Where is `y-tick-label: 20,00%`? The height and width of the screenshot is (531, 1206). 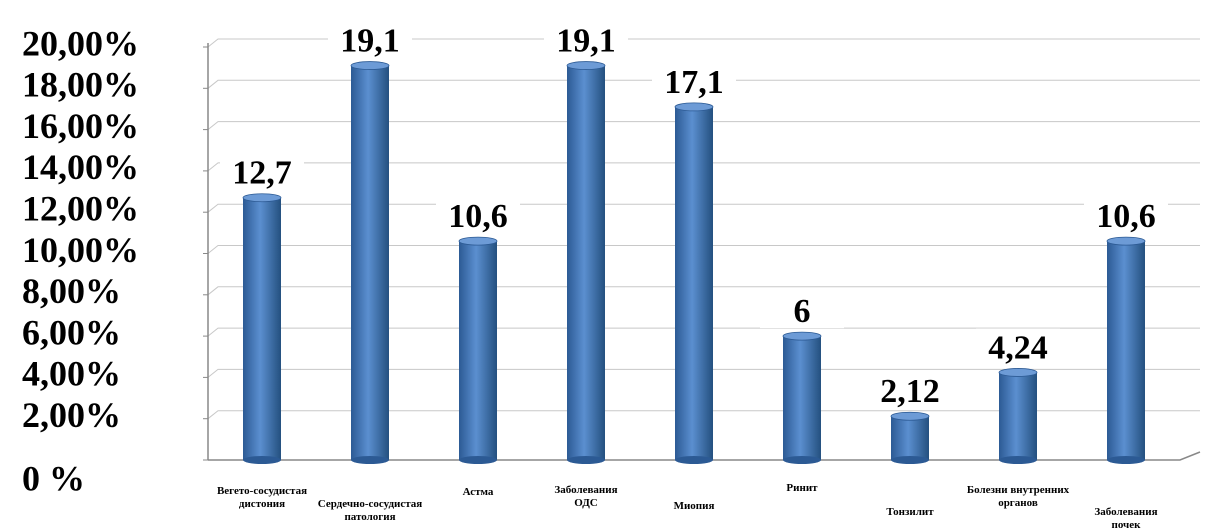
y-tick-label: 20,00% is located at coordinates (80, 43).